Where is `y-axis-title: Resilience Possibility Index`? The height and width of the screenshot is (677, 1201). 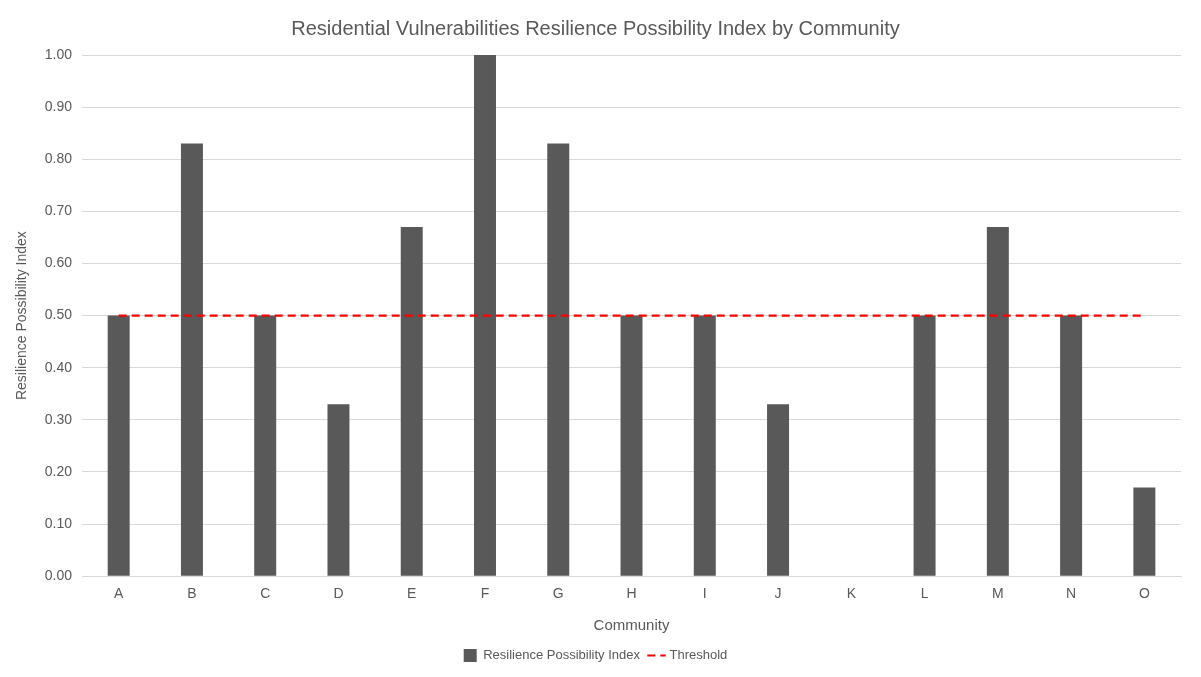 y-axis-title: Resilience Possibility Index is located at coordinates (21, 316).